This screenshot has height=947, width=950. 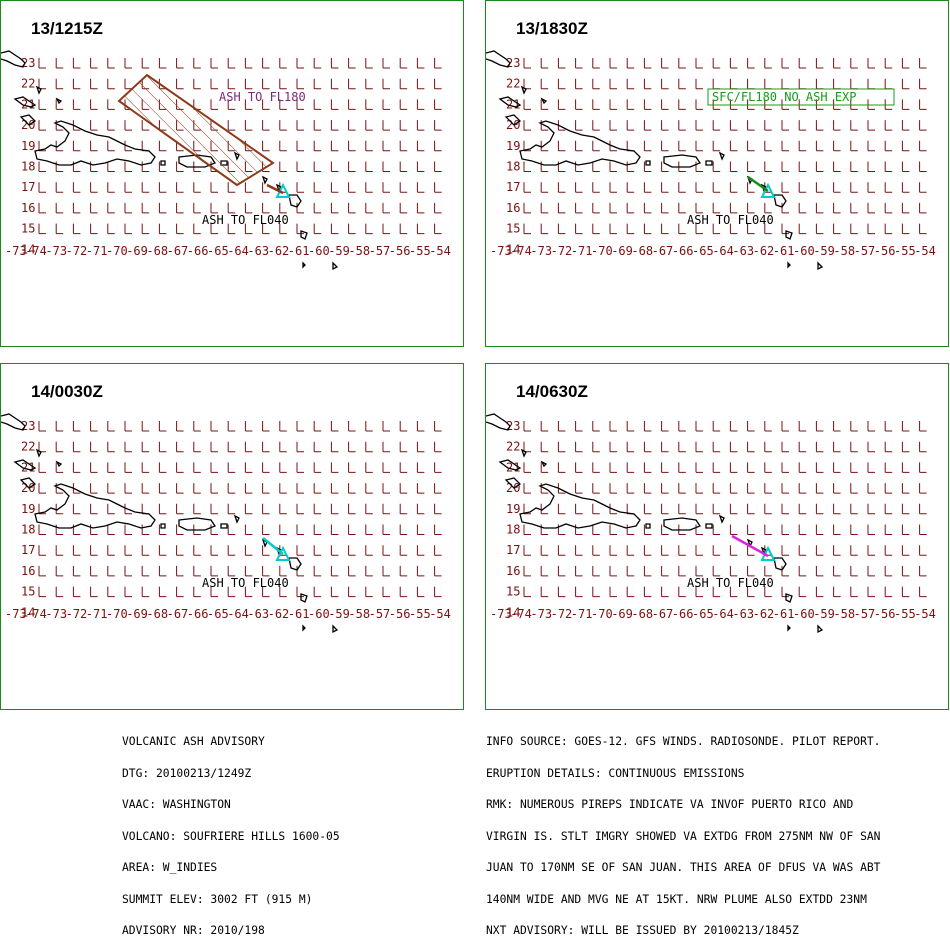 I want to click on longitude-label: -68, so click(x=642, y=251).